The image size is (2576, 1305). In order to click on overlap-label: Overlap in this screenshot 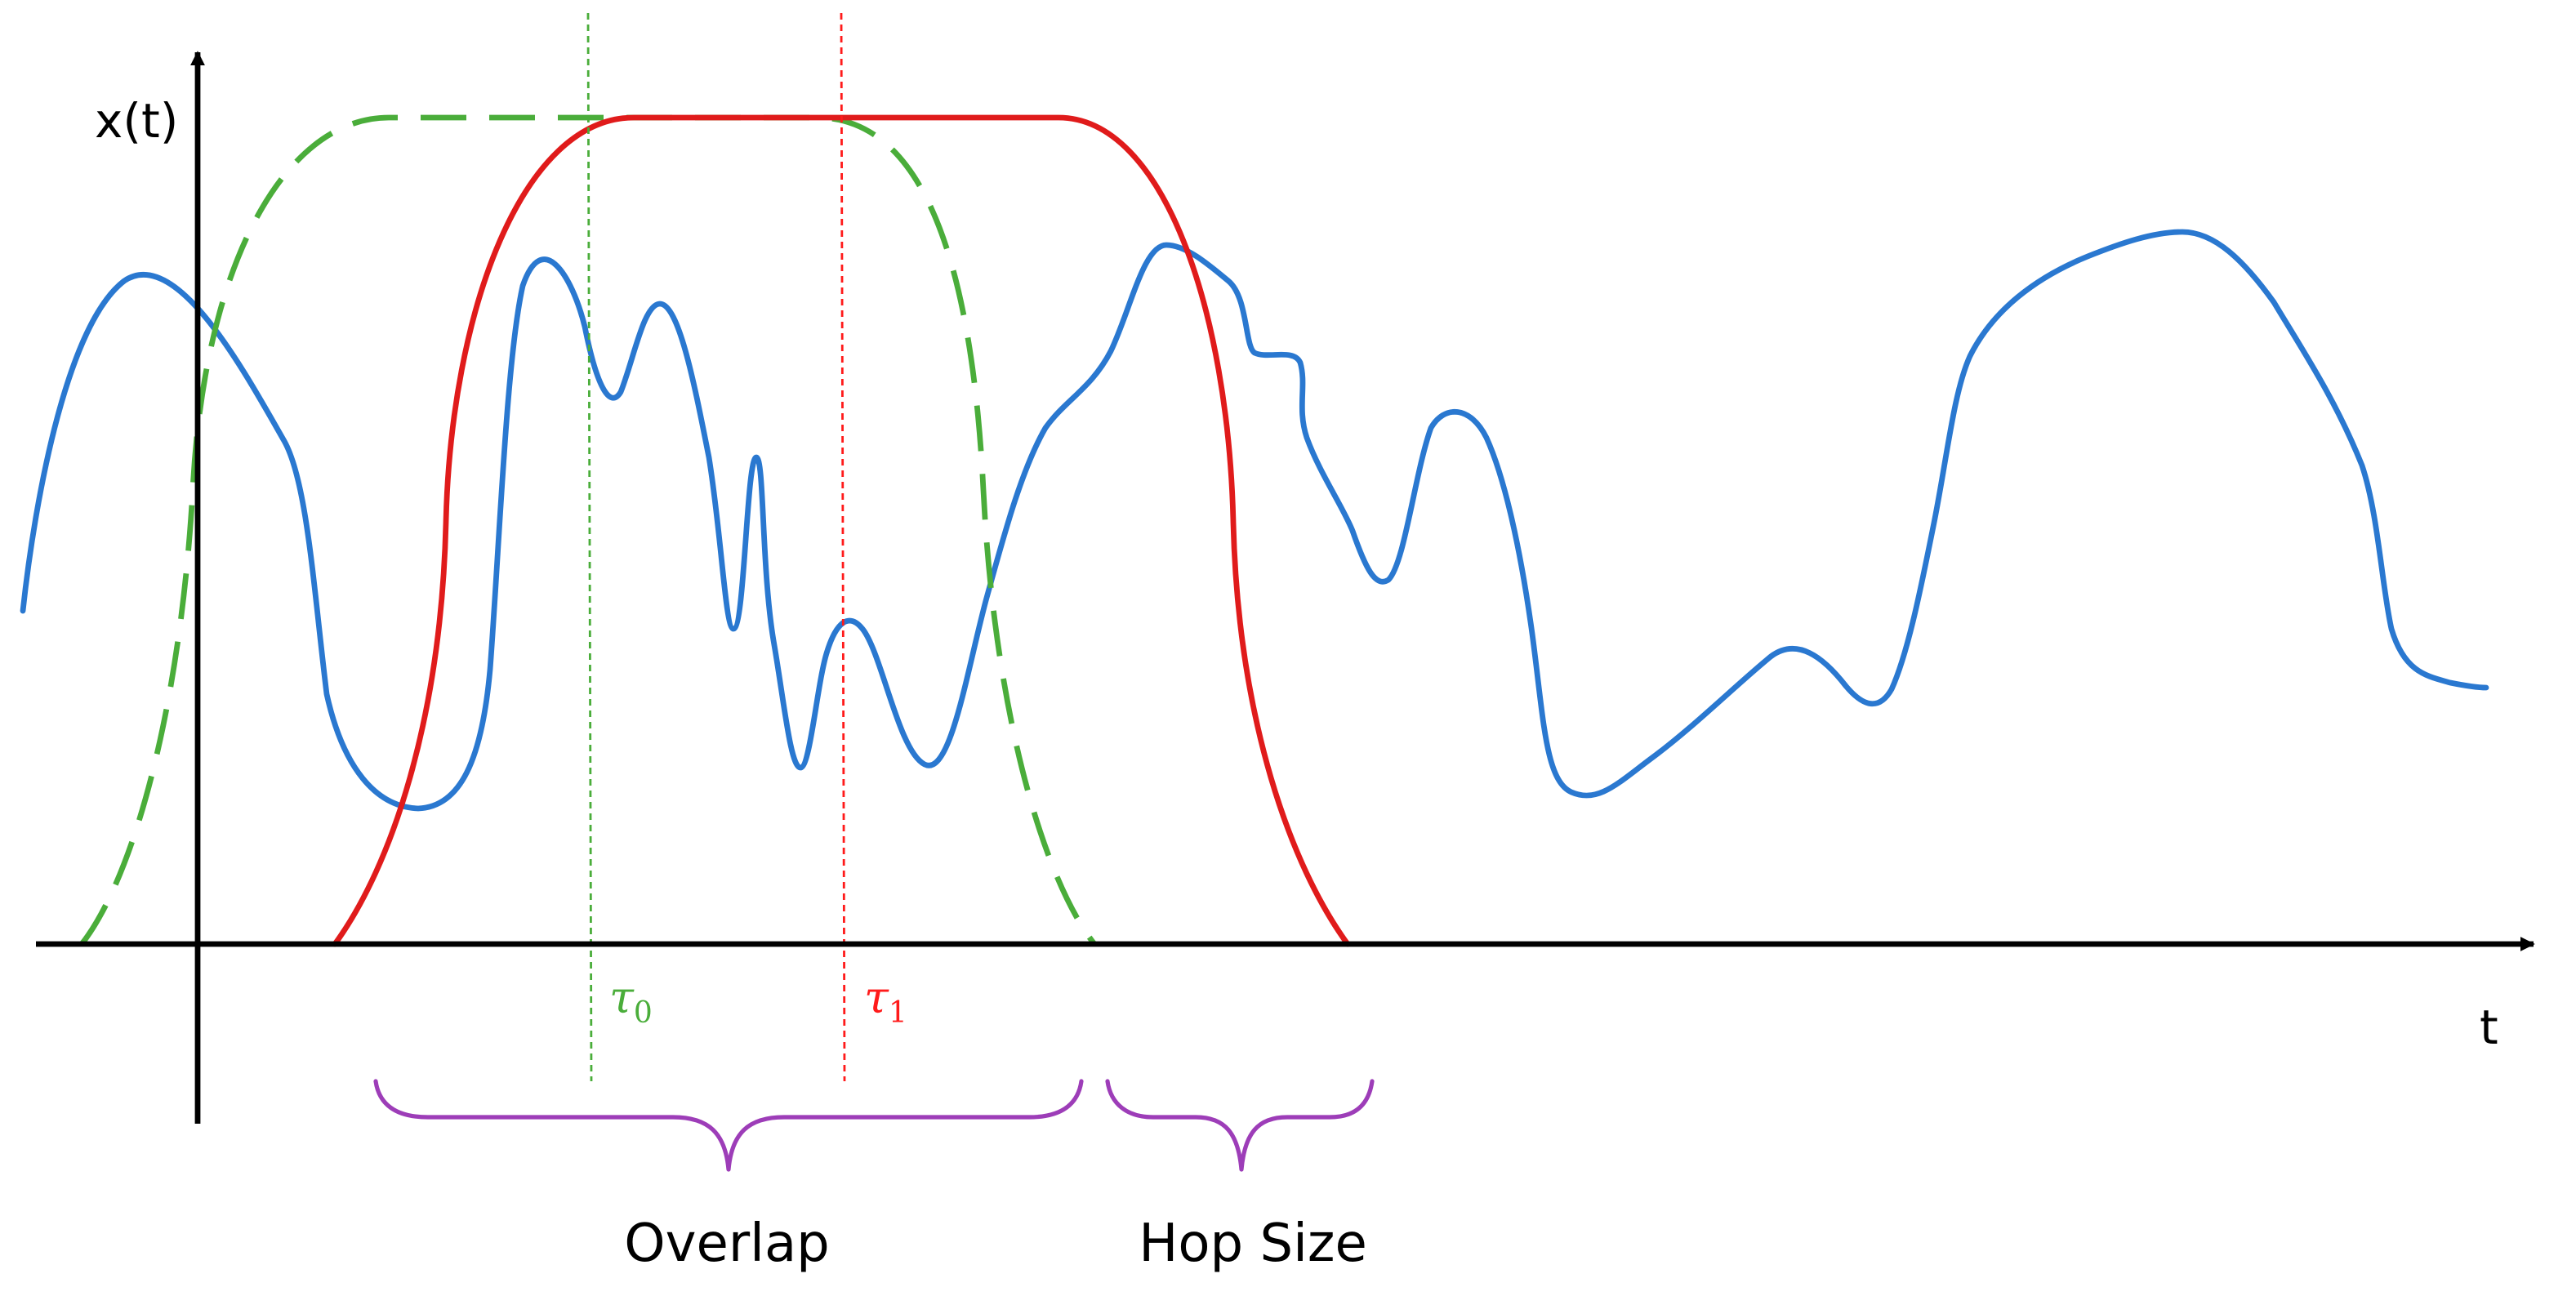, I will do `click(727, 1244)`.